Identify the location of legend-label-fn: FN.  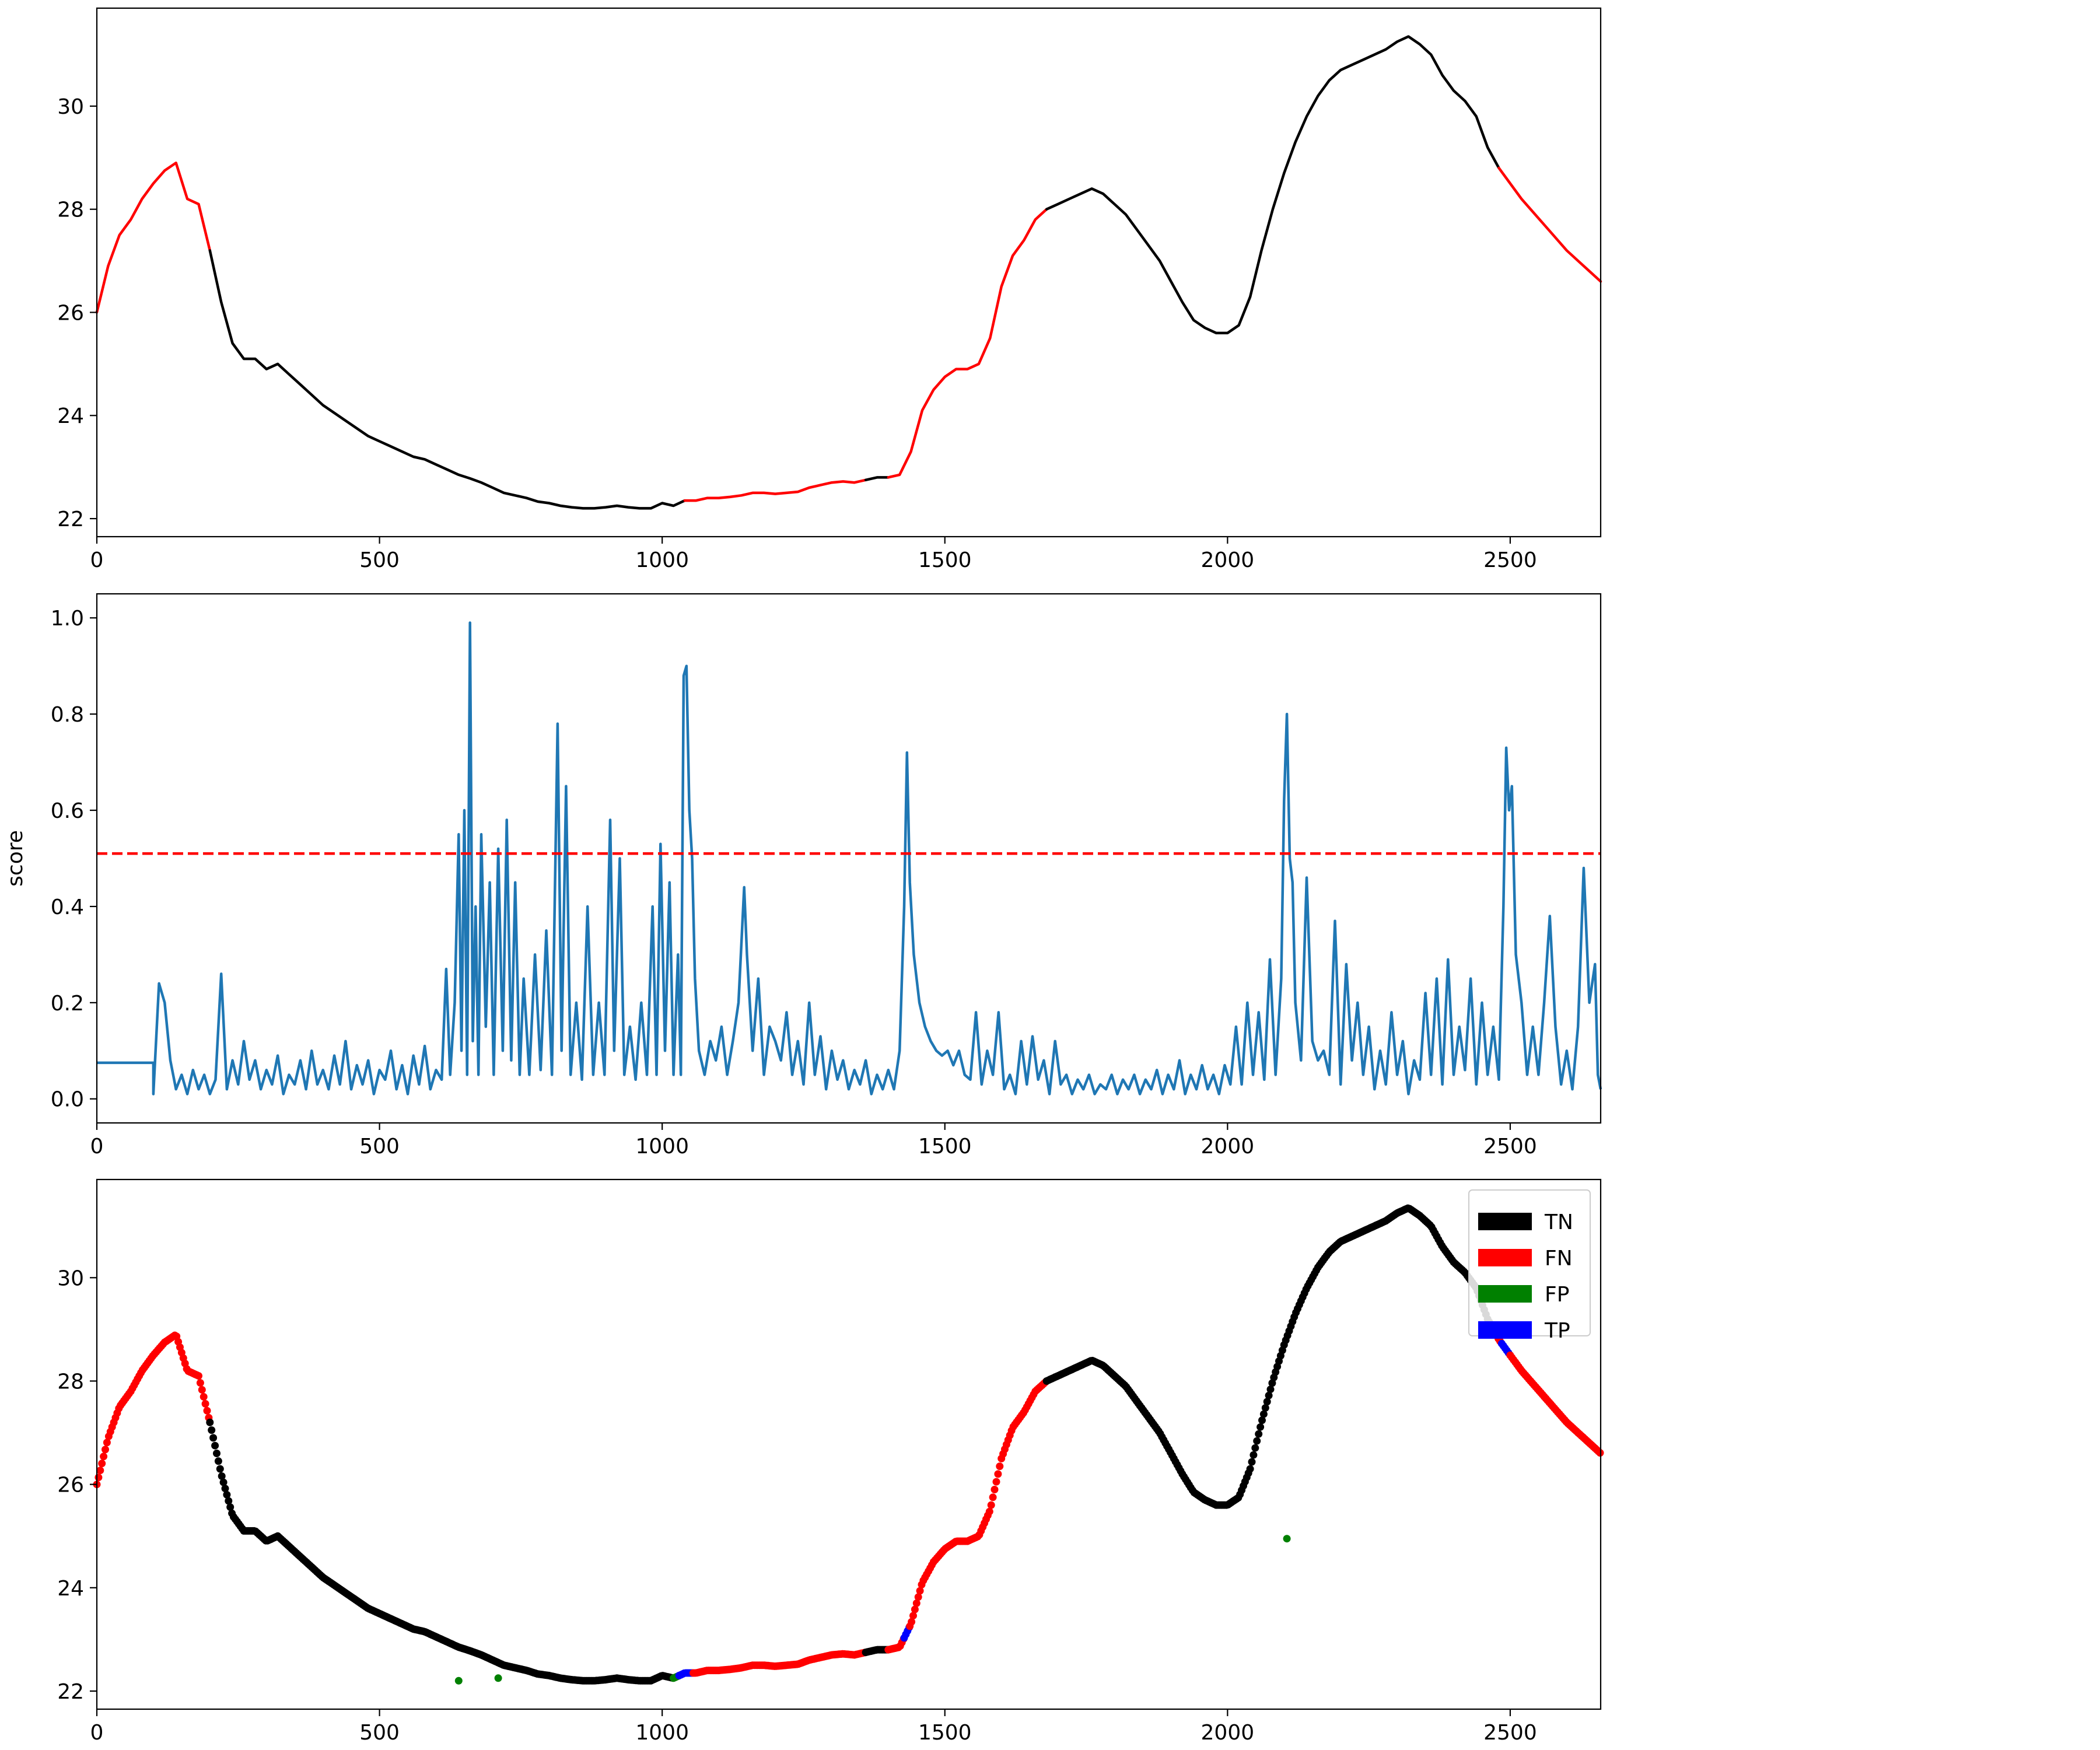
(1559, 1258).